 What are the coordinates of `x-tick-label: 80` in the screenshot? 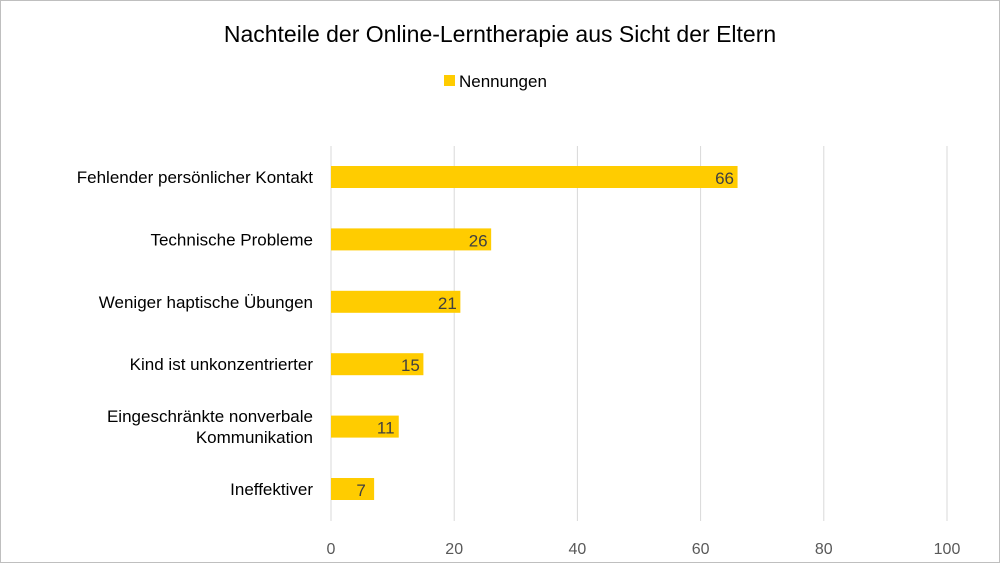 It's located at (824, 549).